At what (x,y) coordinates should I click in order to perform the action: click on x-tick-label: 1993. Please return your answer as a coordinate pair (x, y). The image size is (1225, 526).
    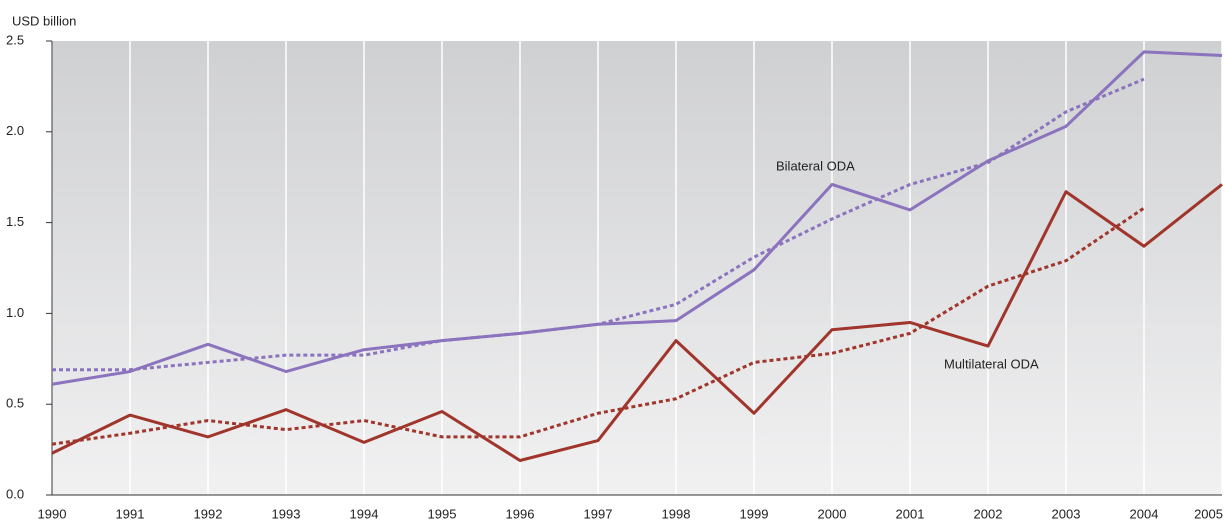
    Looking at the image, I should click on (286, 513).